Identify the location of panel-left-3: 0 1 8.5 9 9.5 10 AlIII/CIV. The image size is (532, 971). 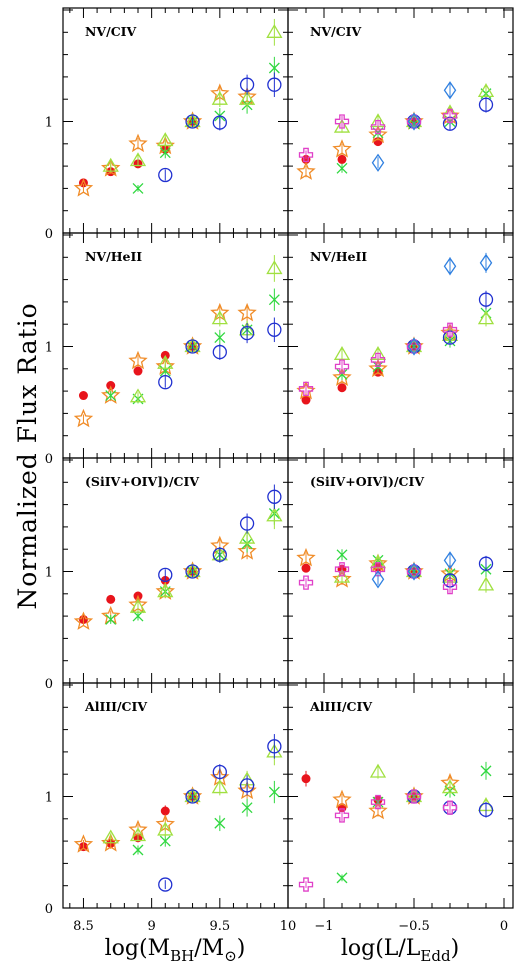
(171, 808).